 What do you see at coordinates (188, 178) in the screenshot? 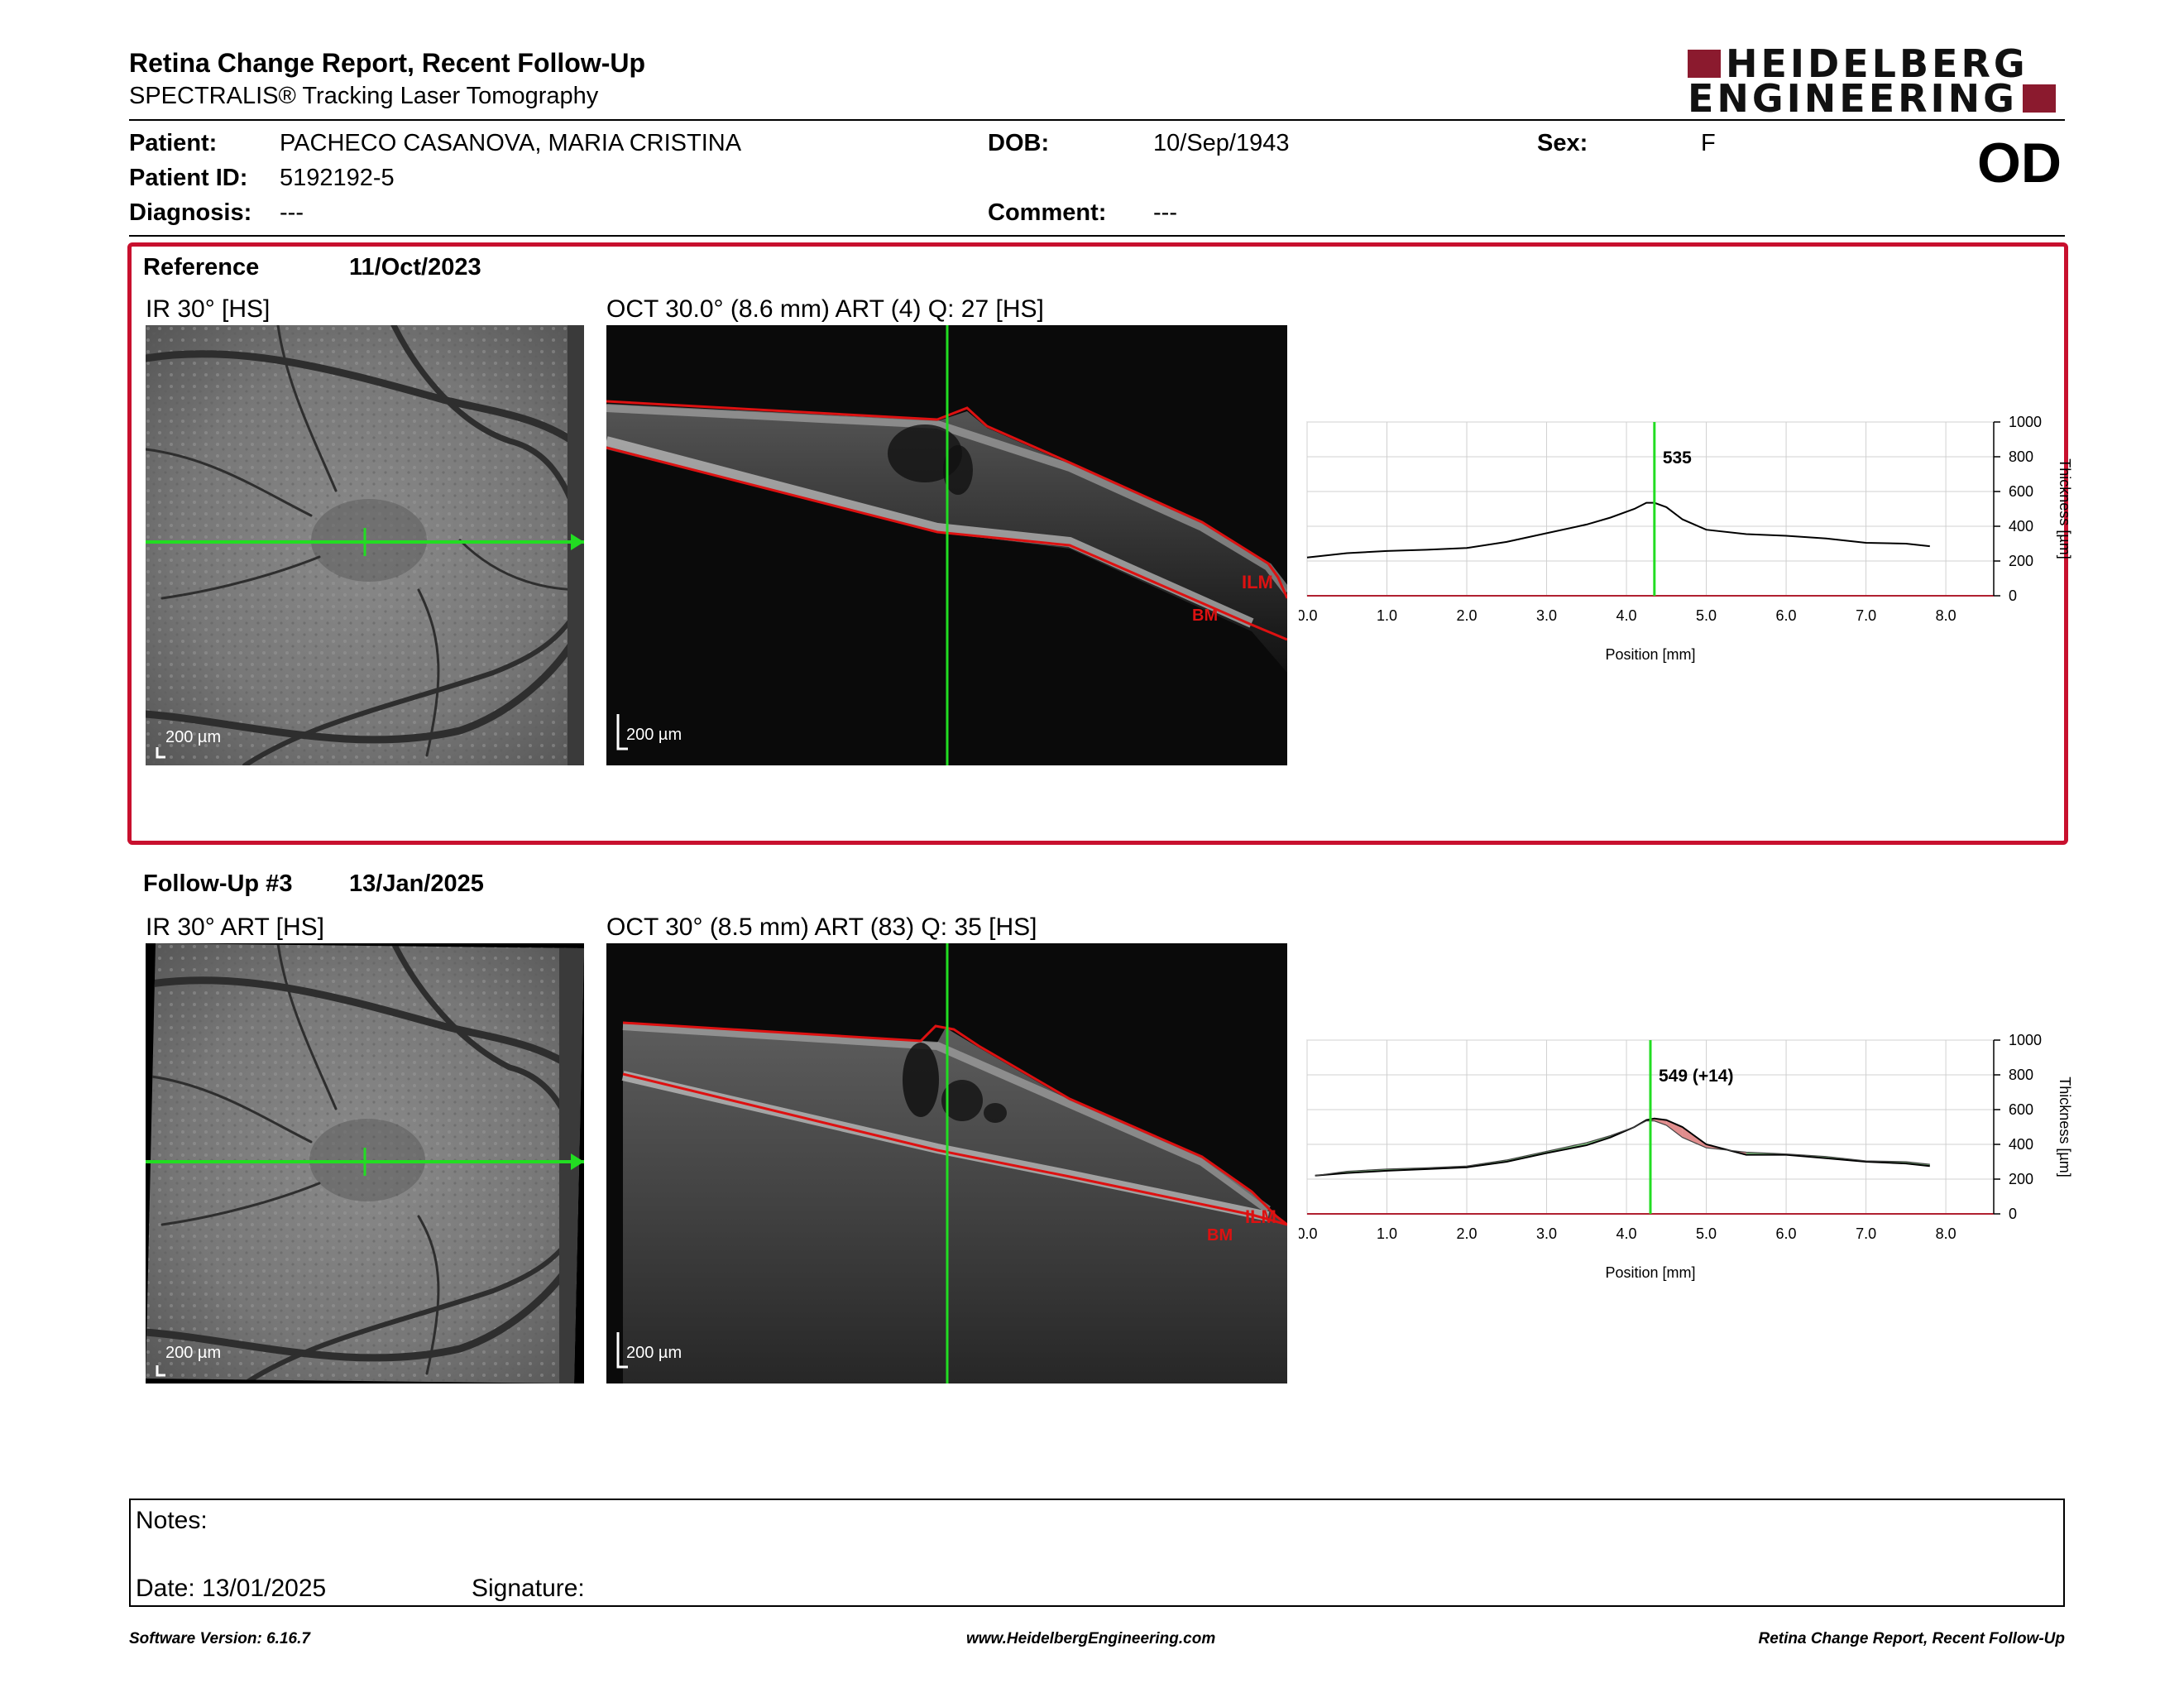
I see `patient-id-label: Patient ID:` at bounding box center [188, 178].